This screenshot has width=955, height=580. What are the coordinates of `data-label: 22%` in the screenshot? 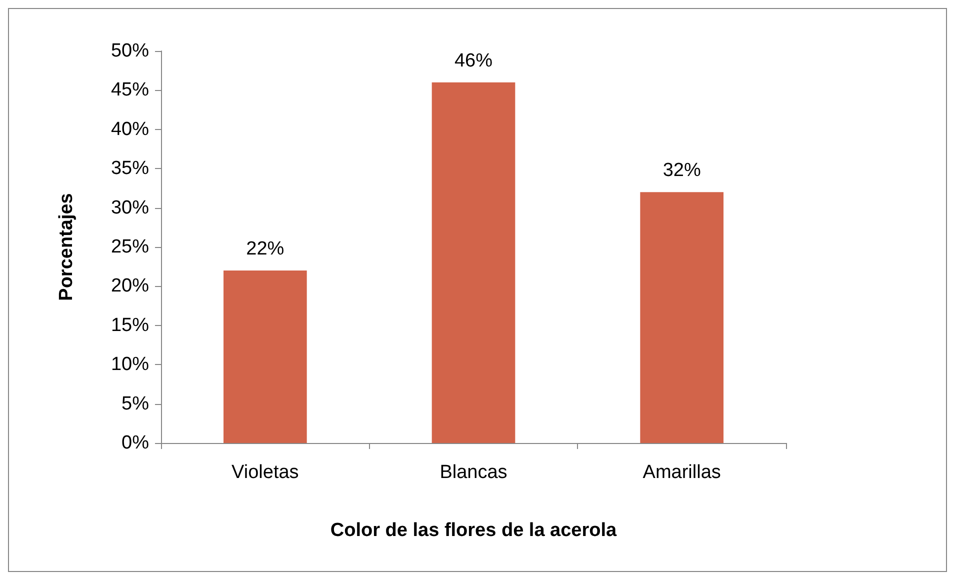 It's located at (265, 249).